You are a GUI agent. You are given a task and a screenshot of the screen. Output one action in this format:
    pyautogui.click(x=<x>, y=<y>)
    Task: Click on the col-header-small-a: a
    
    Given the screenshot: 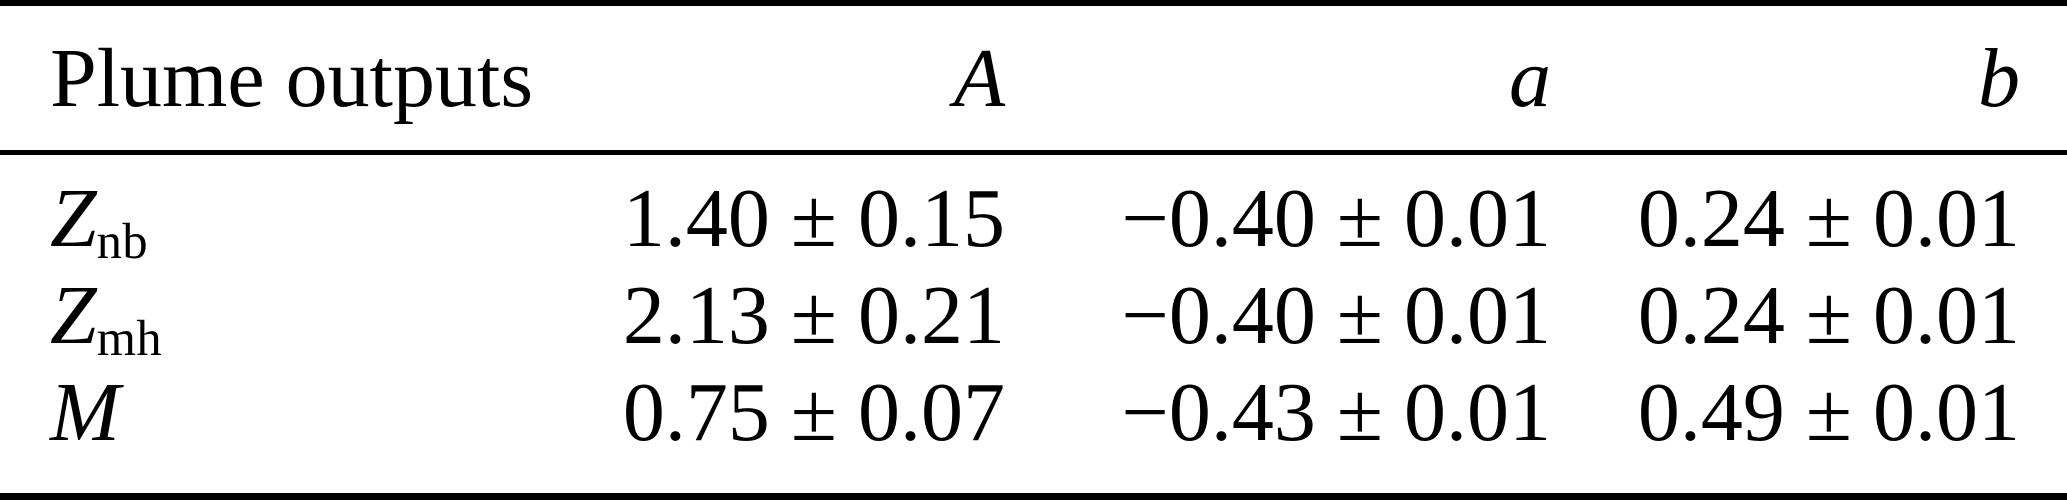 What is the action you would take?
    pyautogui.click(x=1530, y=78)
    